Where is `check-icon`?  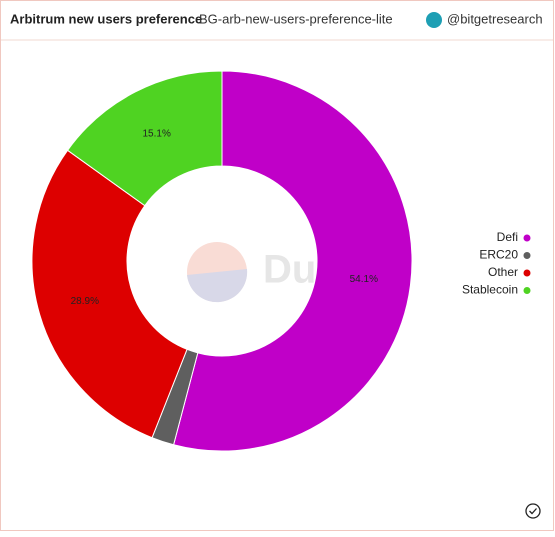 check-icon is located at coordinates (533, 511).